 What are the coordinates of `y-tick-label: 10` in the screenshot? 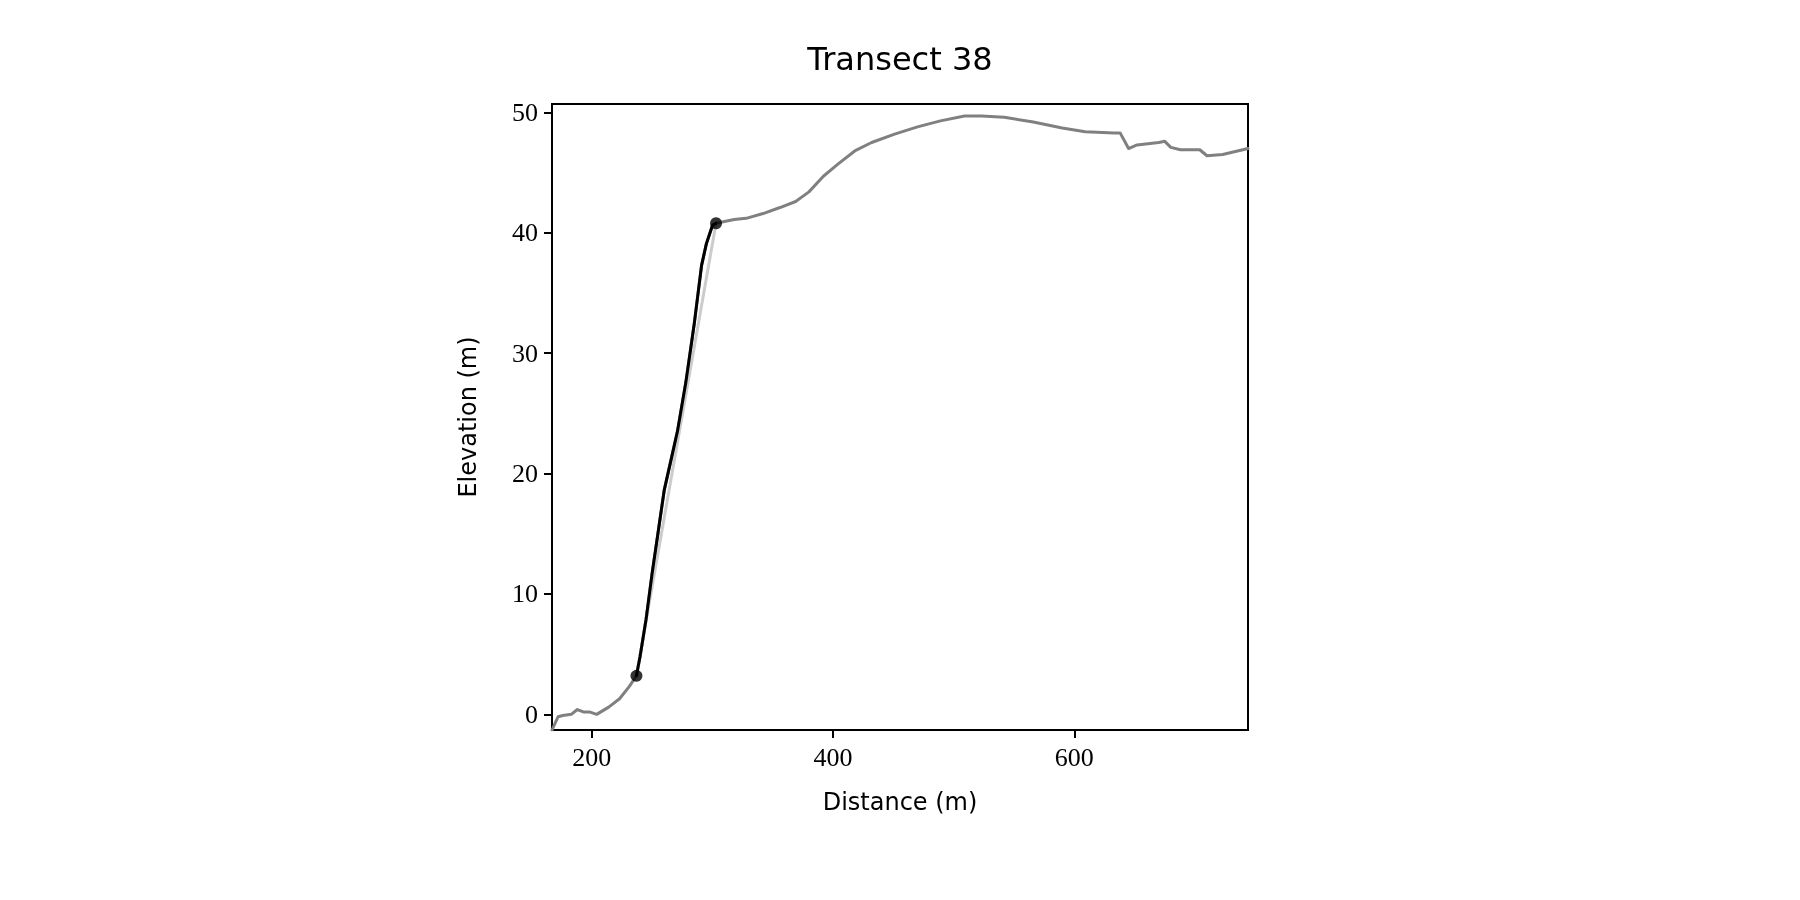 It's located at (525, 594).